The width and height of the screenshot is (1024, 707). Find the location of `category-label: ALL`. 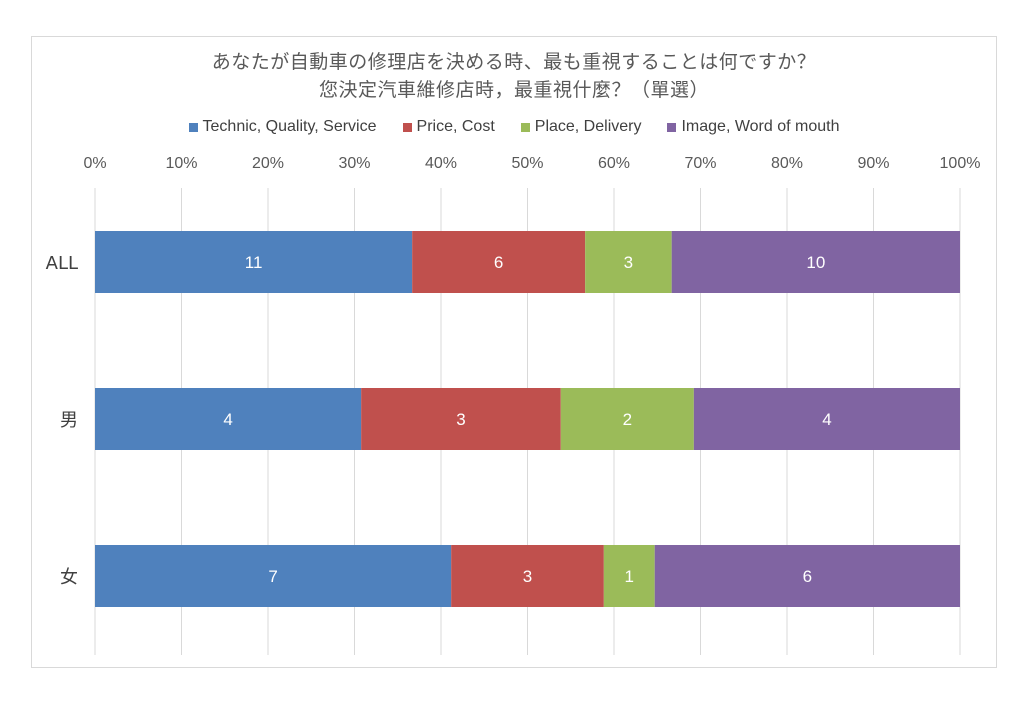

category-label: ALL is located at coordinates (62, 263).